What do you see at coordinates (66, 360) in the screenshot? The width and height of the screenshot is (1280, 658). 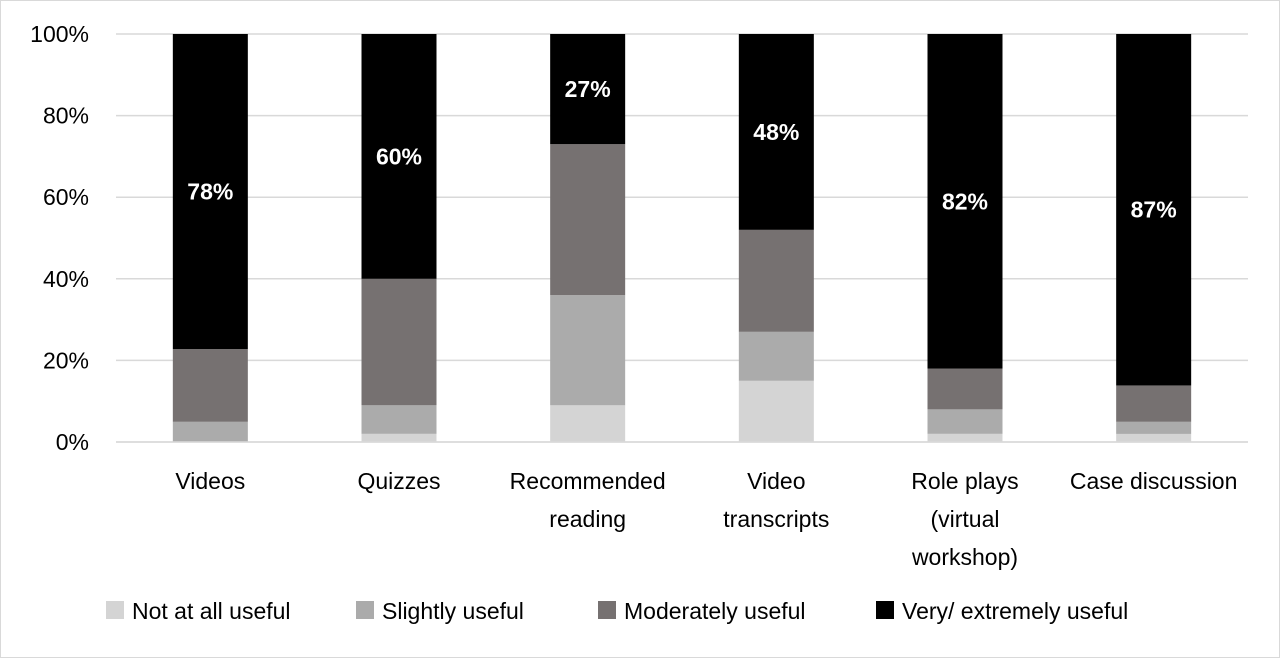 I see `y-tick-label: 20%` at bounding box center [66, 360].